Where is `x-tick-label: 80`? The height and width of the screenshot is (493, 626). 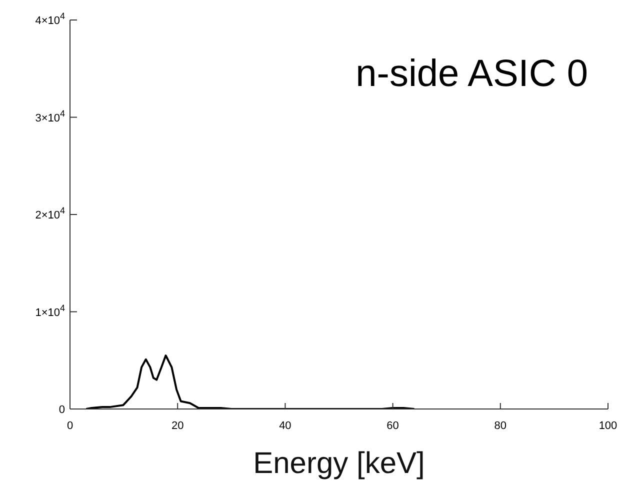
x-tick-label: 80 is located at coordinates (500, 426).